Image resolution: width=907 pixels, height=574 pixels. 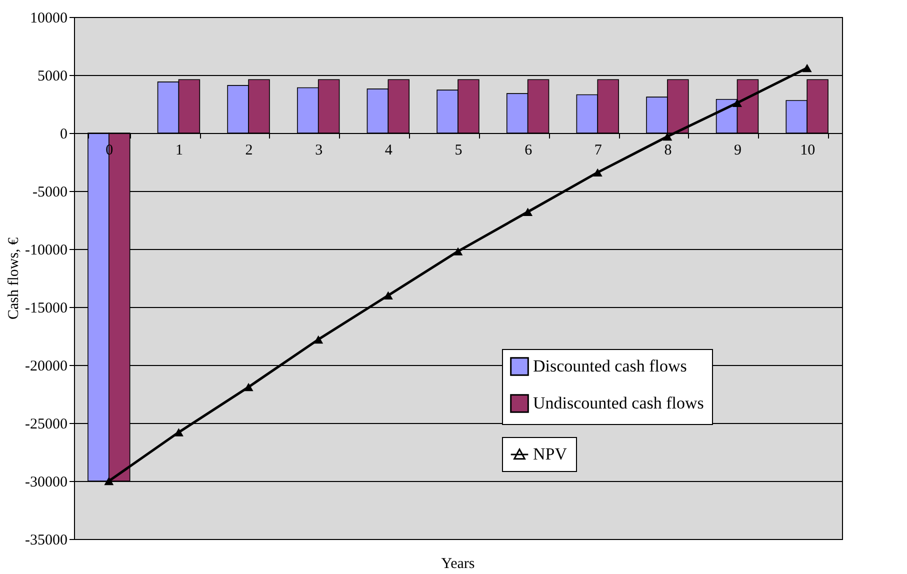 I want to click on y-axis-title: Cash flows, €, so click(x=14, y=278).